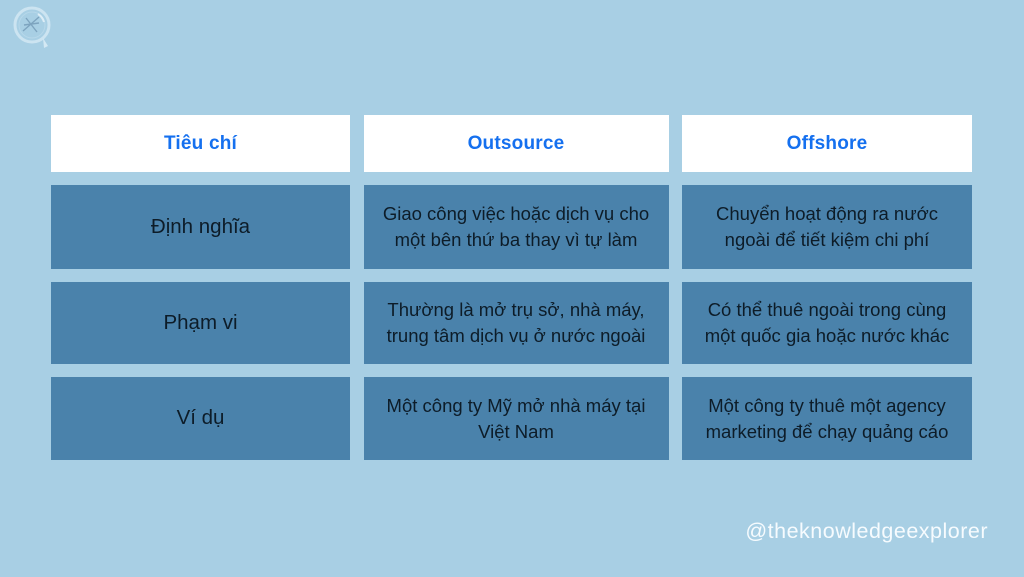 Image resolution: width=1024 pixels, height=577 pixels. What do you see at coordinates (866, 531) in the screenshot?
I see `social-handle: @theknowledgeexplorer` at bounding box center [866, 531].